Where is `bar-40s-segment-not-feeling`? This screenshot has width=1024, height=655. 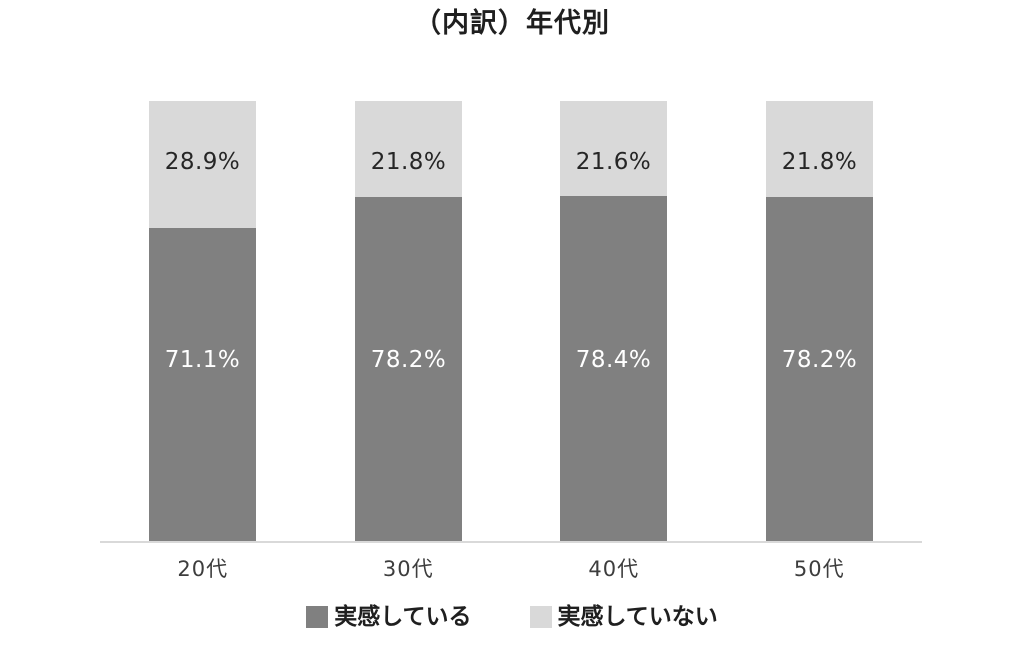
bar-40s-segment-not-feeling is located at coordinates (613, 149).